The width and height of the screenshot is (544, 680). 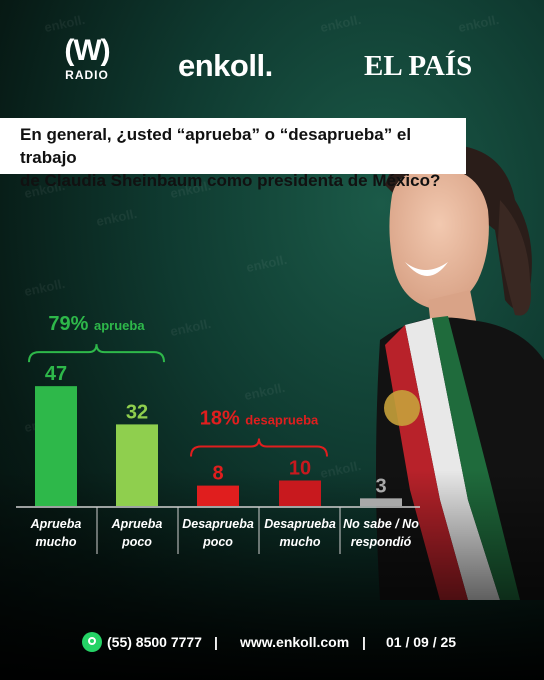 What do you see at coordinates (381, 542) in the screenshot?
I see `category-label: respondió` at bounding box center [381, 542].